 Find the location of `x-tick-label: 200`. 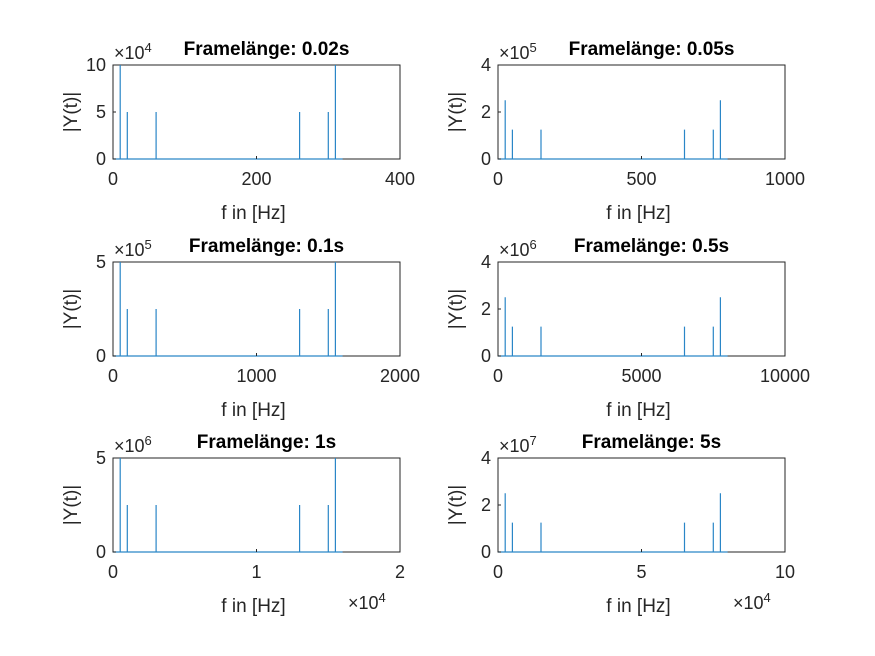

x-tick-label: 200 is located at coordinates (256, 179).